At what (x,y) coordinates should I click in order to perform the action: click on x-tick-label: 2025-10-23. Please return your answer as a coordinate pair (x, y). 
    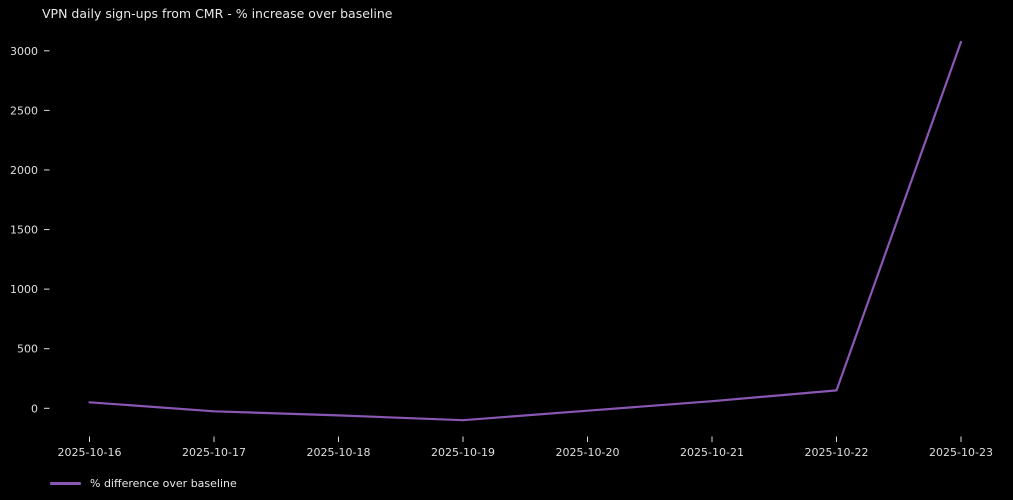
    Looking at the image, I should click on (961, 452).